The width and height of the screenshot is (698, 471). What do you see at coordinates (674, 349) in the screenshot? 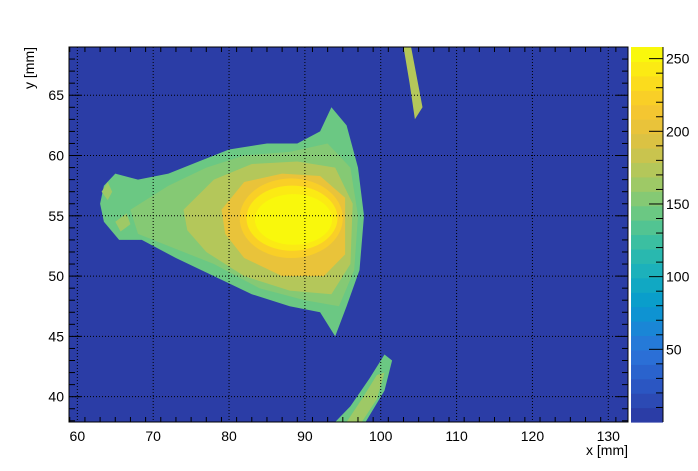
I see `color-scale-tick-label: 50` at bounding box center [674, 349].